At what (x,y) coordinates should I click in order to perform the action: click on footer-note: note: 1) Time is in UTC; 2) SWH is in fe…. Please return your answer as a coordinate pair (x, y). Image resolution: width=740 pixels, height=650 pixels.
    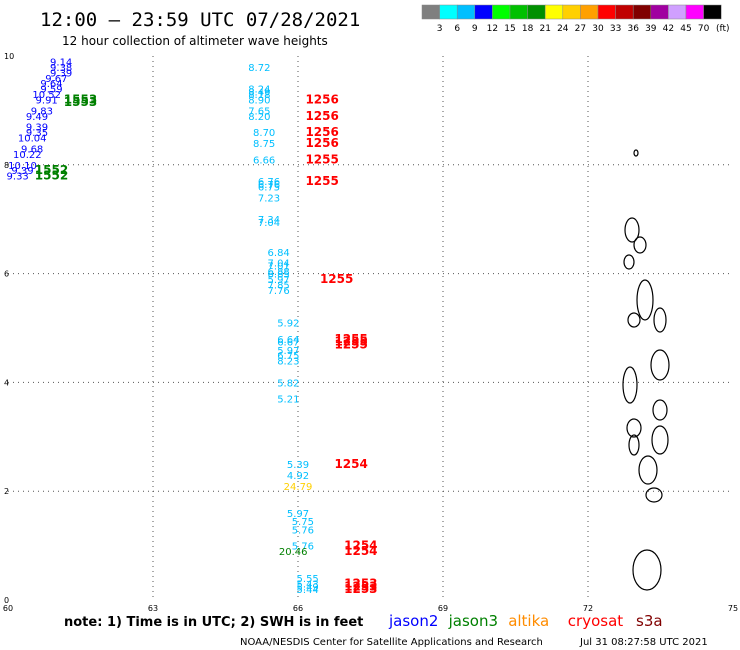
    Looking at the image, I should click on (213, 622).